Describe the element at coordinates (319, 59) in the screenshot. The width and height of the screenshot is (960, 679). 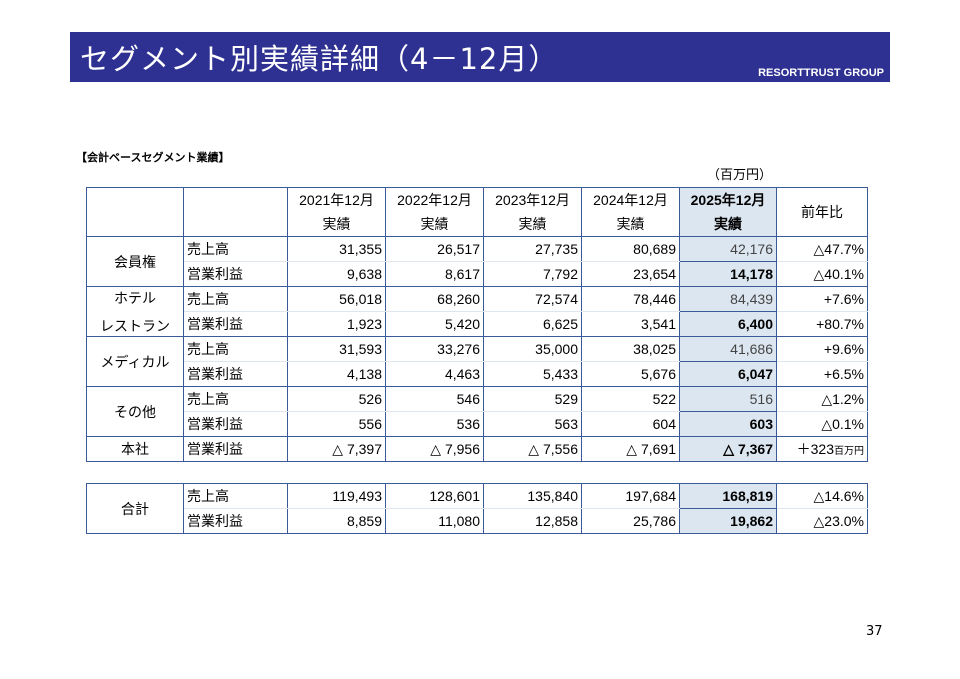
I see `page-title: セグメント別実績詳細（4－12月）` at that location.